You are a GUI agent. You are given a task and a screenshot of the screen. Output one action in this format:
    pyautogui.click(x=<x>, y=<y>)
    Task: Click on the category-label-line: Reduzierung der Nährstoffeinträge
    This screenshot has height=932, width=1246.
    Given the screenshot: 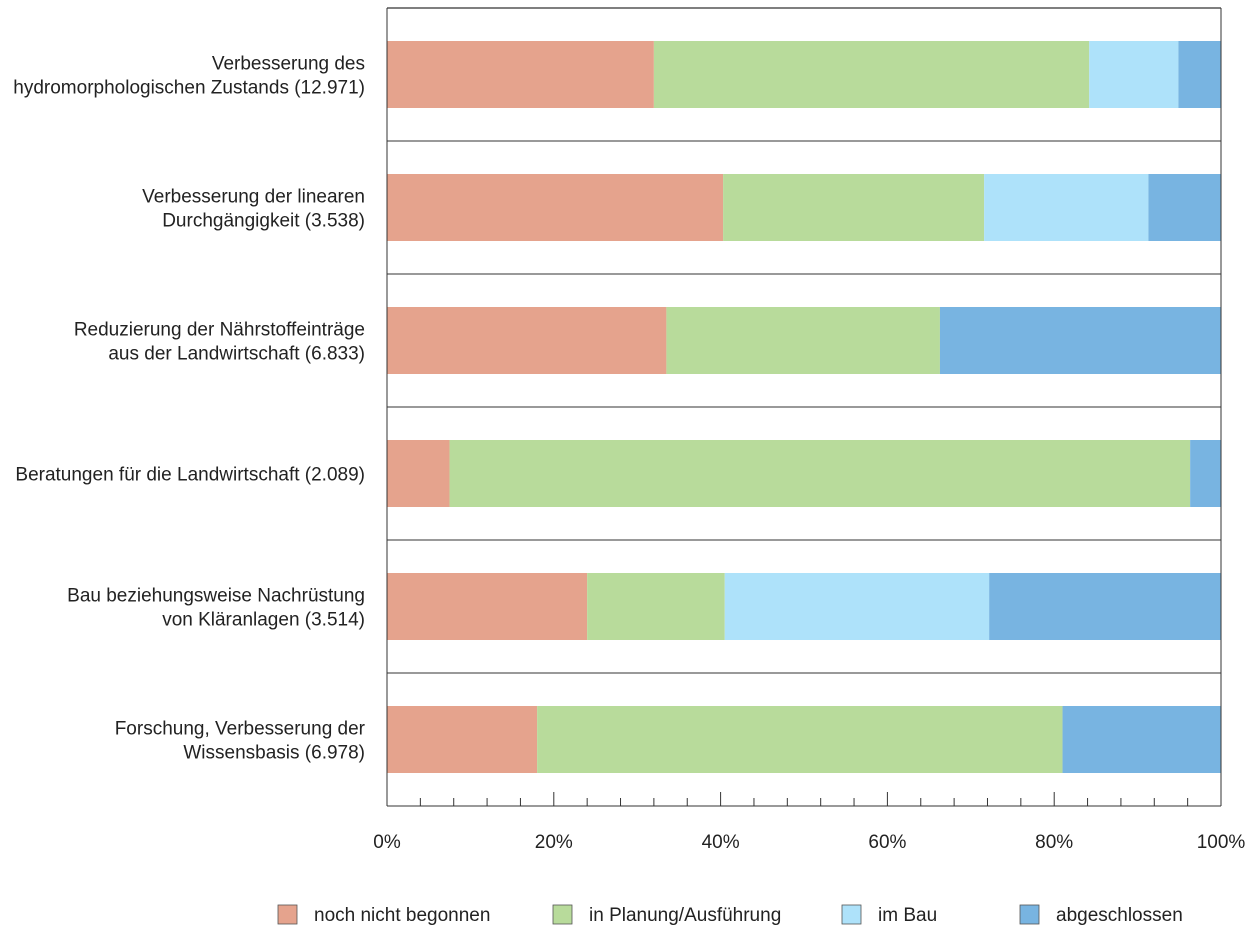 What is the action you would take?
    pyautogui.click(x=219, y=330)
    